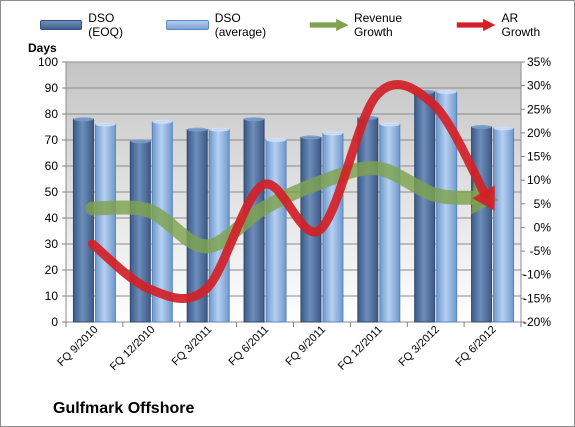  I want to click on y-tick-label: 60, so click(52, 166).